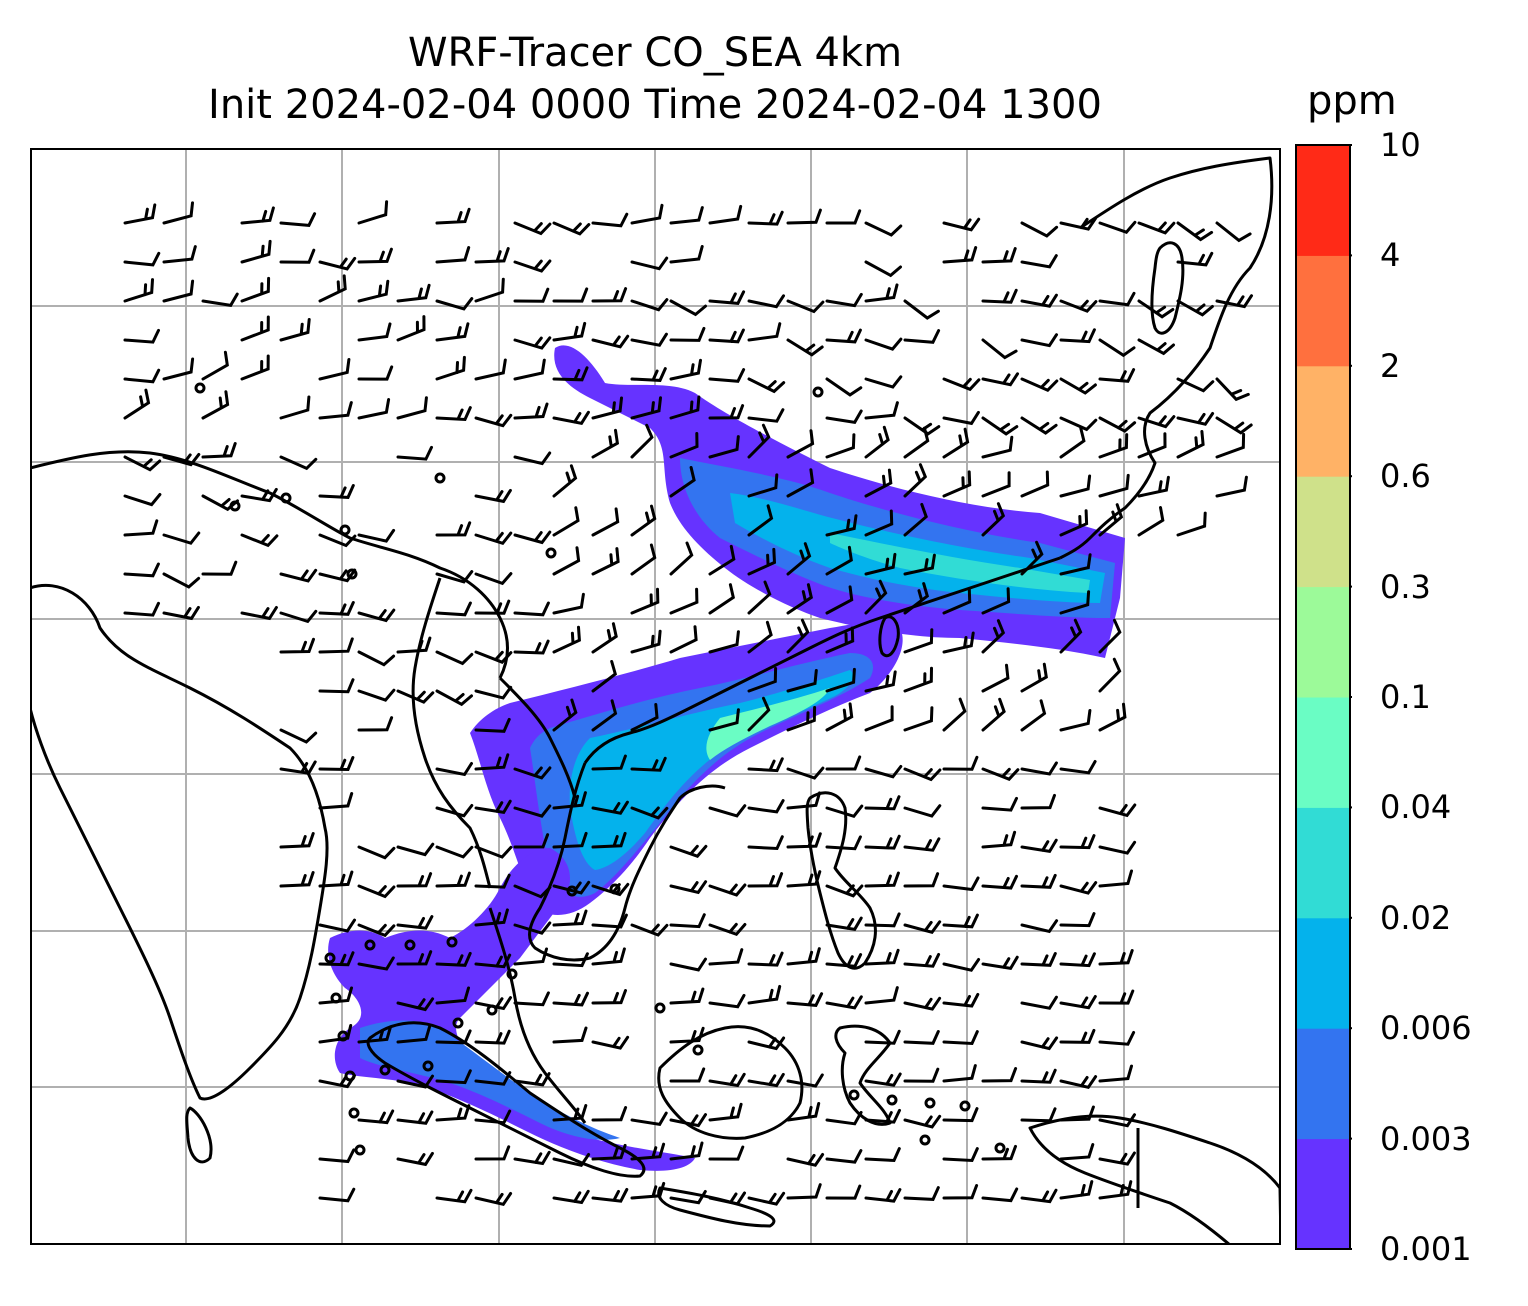 This screenshot has height=1306, width=1528. I want to click on colorbar-tick-label: 0.3, so click(1405, 586).